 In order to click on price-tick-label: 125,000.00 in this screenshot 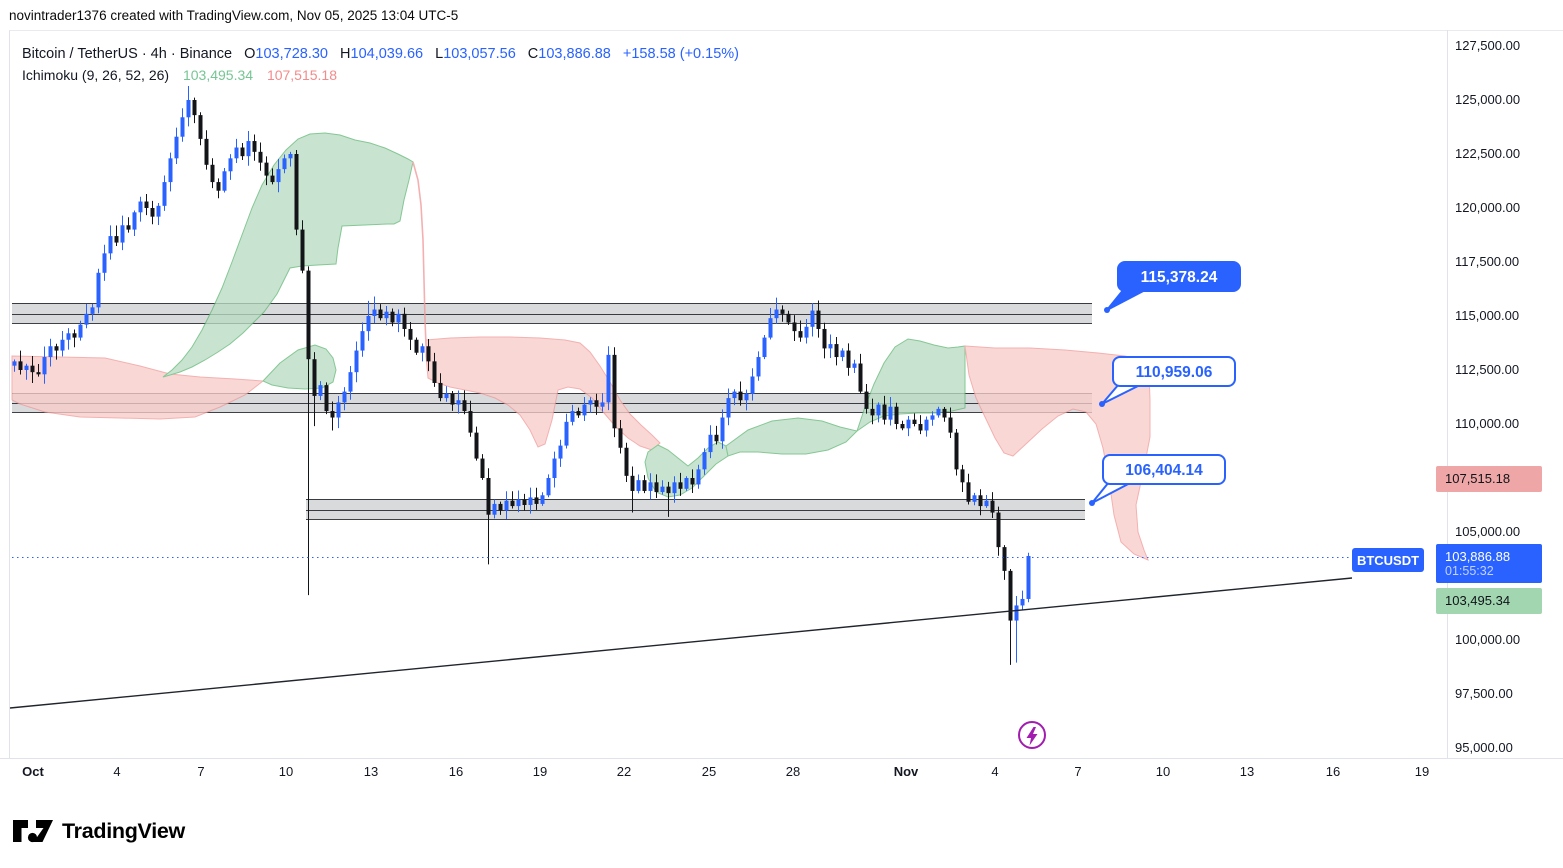, I will do `click(1488, 99)`.